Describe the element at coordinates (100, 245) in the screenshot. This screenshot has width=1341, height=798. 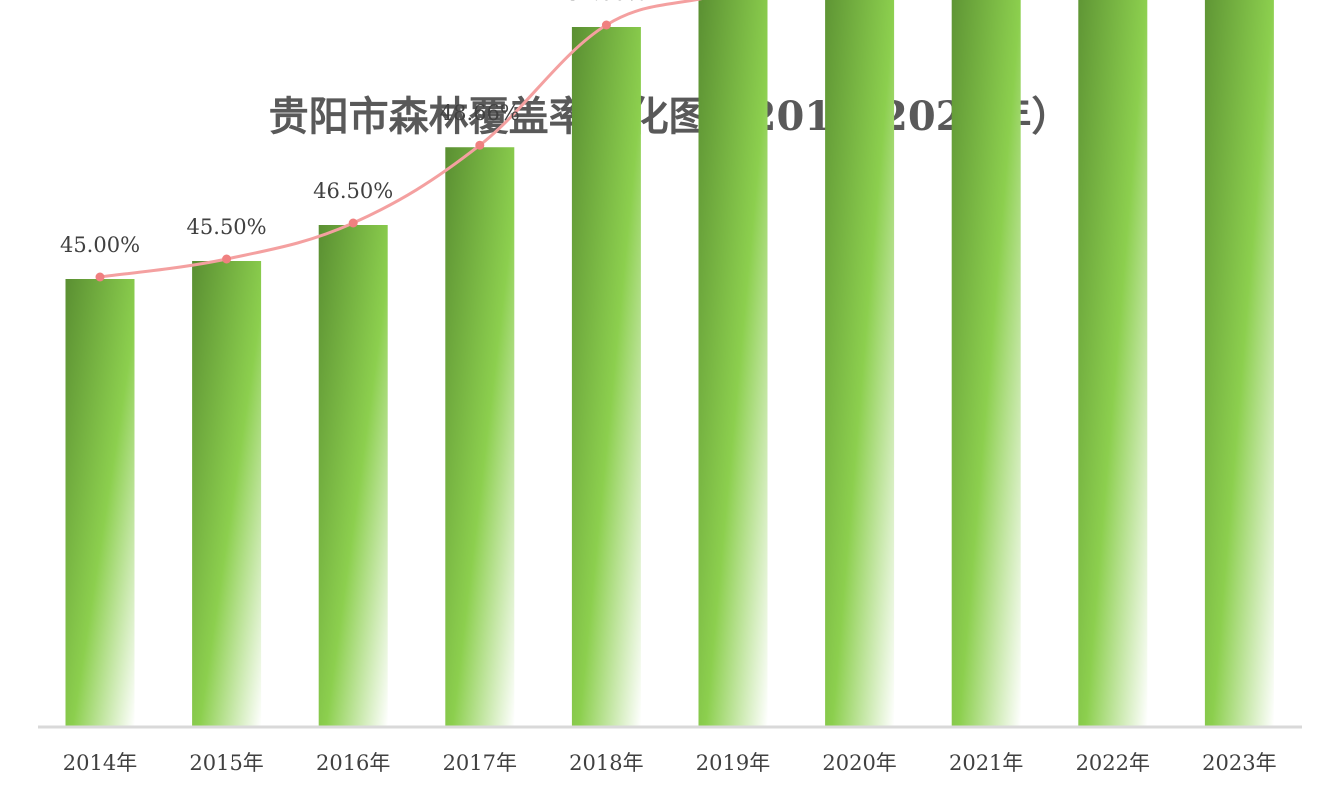
I see `data-label-2014年: 45.00%` at that location.